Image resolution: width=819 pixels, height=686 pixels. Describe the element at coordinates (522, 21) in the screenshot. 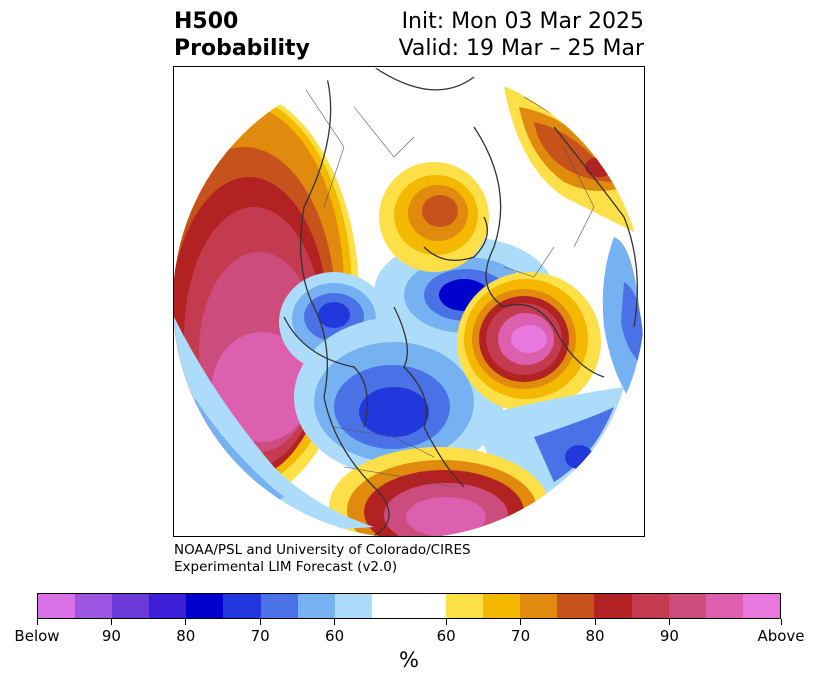

I see `init-date: Init: Mon 03 Mar 2025` at that location.